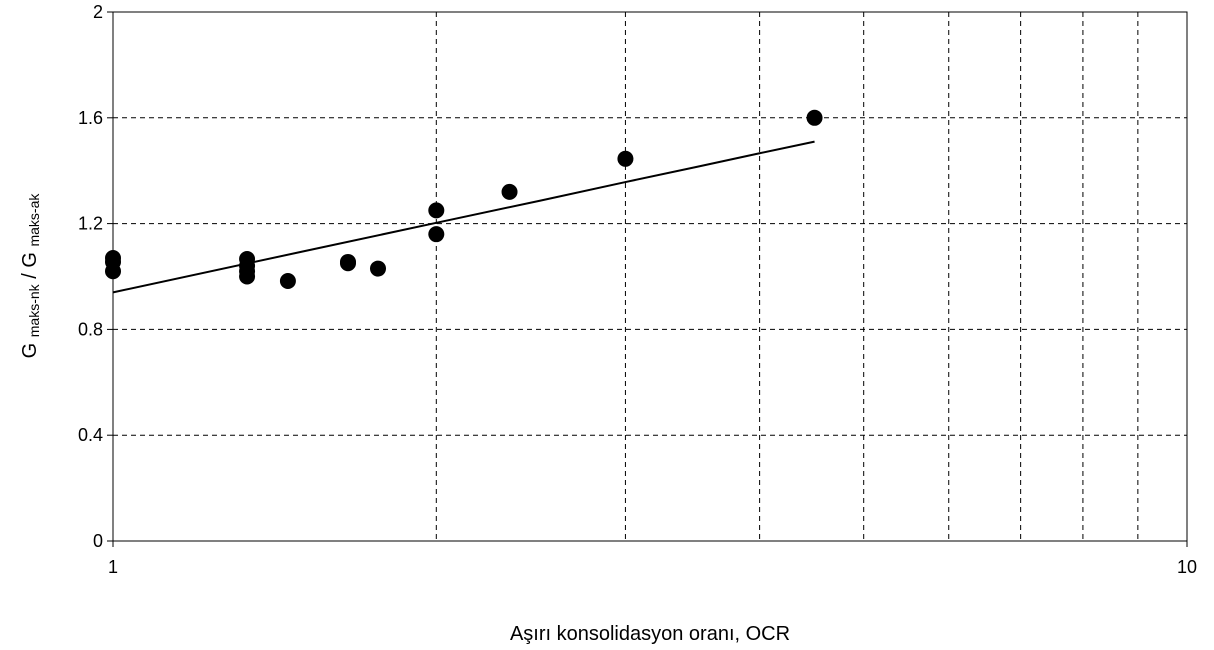 This screenshot has height=650, width=1214. I want to click on y-tick-label: 0.8, so click(90, 329).